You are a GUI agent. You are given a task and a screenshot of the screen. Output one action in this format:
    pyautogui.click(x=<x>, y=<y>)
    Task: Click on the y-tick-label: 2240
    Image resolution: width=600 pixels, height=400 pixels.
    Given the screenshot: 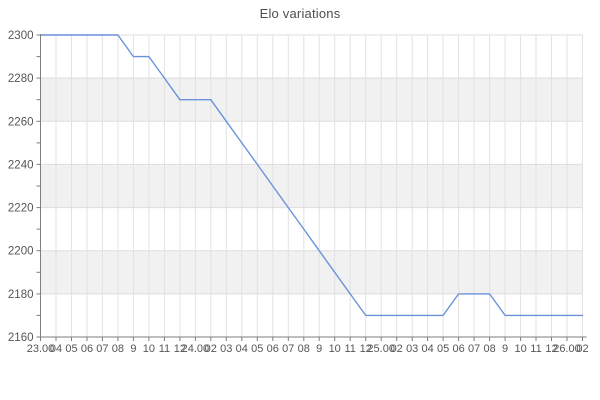 What is the action you would take?
    pyautogui.click(x=21, y=165)
    